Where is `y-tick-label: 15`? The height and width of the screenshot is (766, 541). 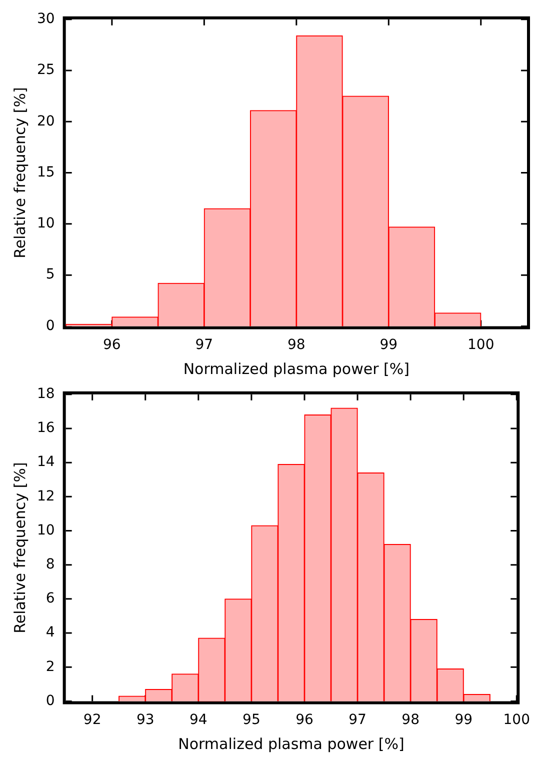
y-tick-label: 15 is located at coordinates (45, 172).